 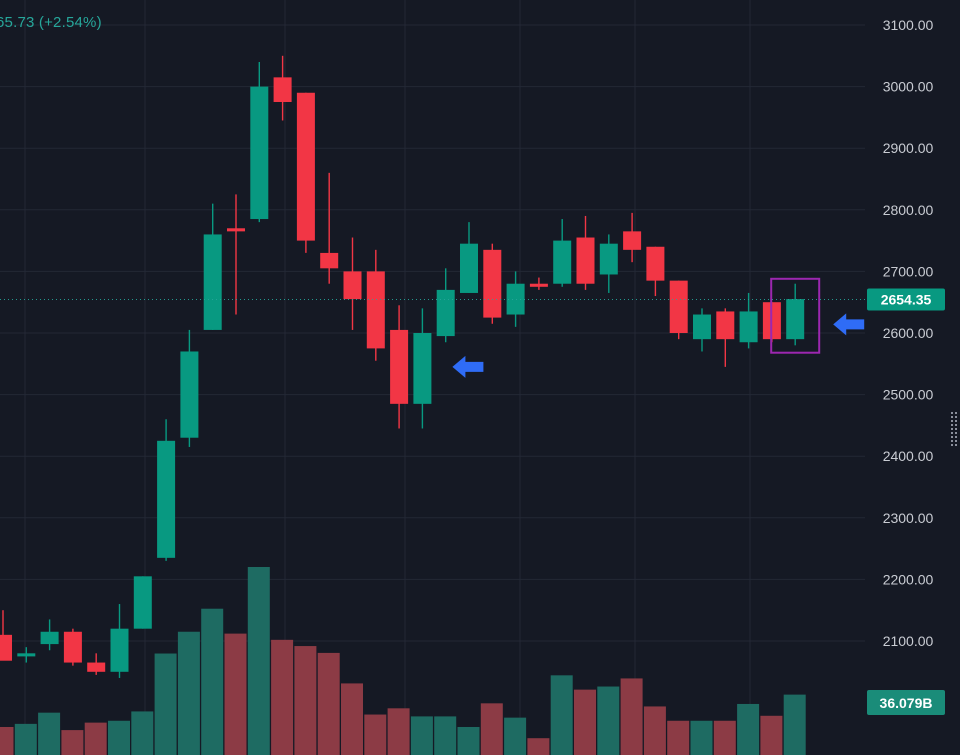 I want to click on price-tick-label: 2200.00, so click(x=908, y=579).